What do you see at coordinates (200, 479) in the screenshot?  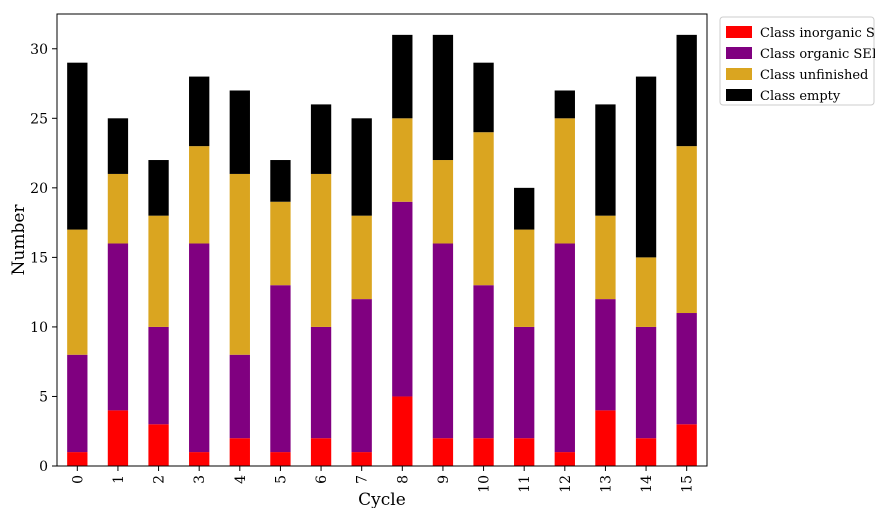 I see `x-tick-label: 3` at bounding box center [200, 479].